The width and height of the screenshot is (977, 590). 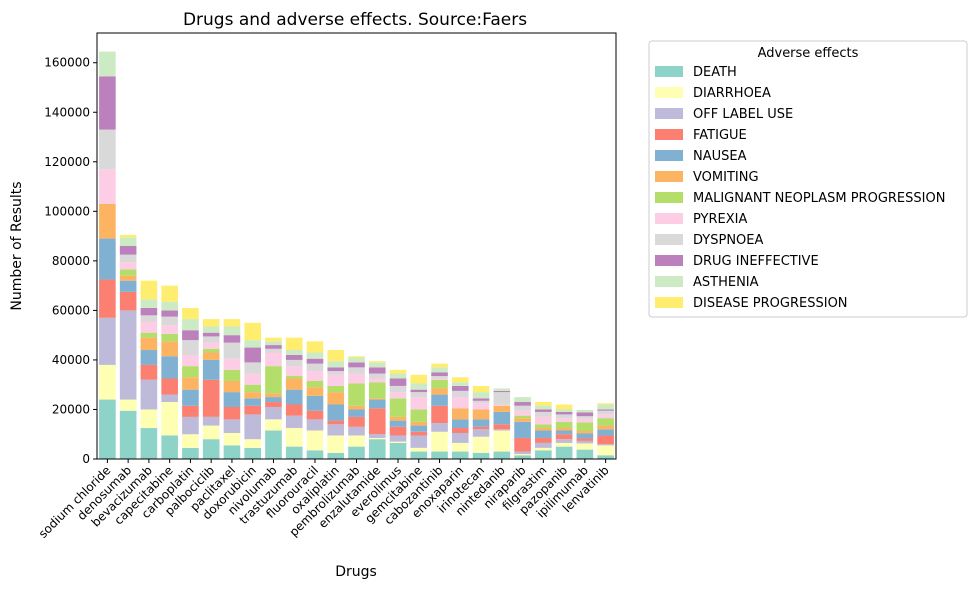 What do you see at coordinates (356, 572) in the screenshot?
I see `x-axis-label: Drugs` at bounding box center [356, 572].